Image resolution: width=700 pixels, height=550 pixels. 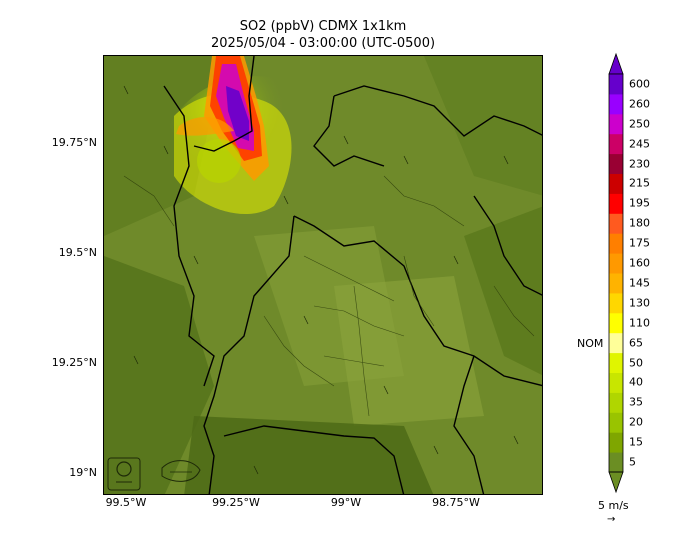 I want to click on colorbar-tick-label: 600, so click(x=639, y=84).